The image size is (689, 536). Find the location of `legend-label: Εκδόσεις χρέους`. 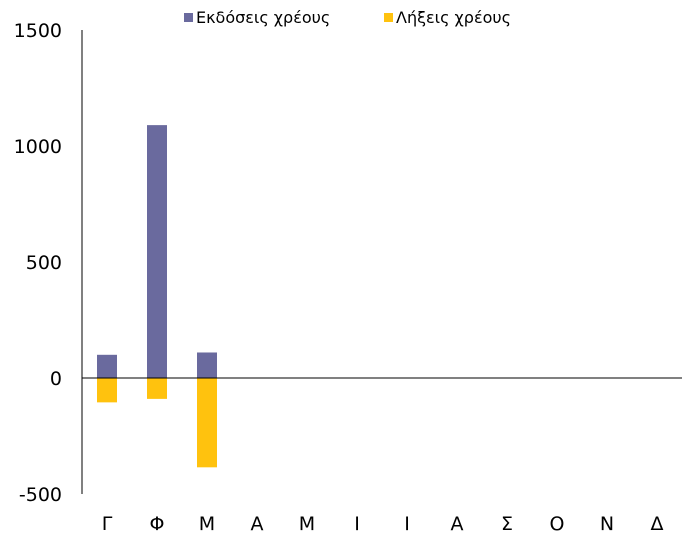

legend-label: Εκδόσεις χρέους is located at coordinates (263, 17).